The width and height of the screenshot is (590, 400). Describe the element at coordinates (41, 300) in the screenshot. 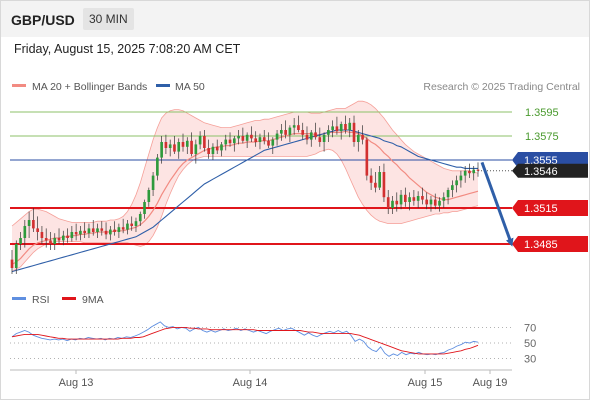

I see `legend-rsi-label: RSI` at that location.